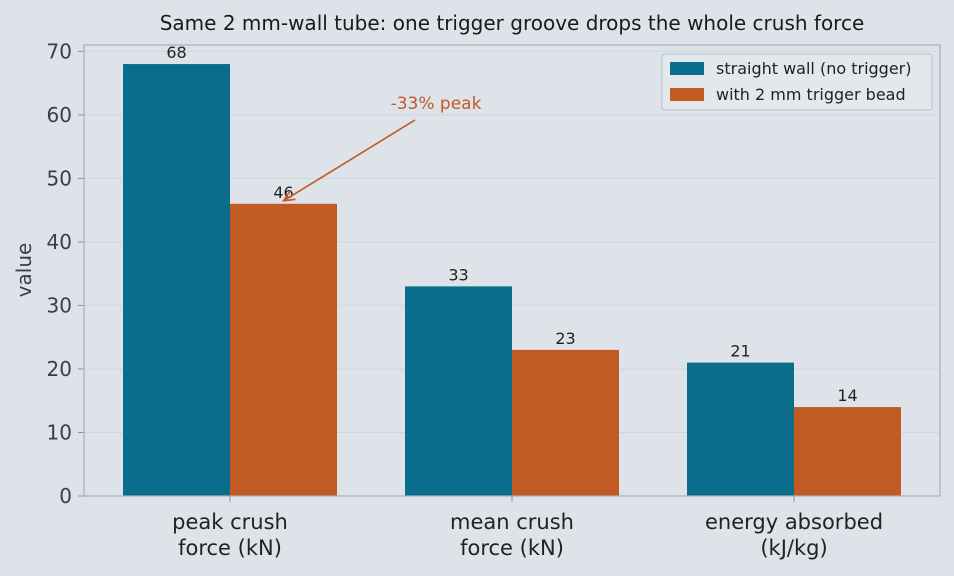 Image resolution: width=954 pixels, height=576 pixels. I want to click on x-tick-label: peak crush force (kN), so click(230, 535).